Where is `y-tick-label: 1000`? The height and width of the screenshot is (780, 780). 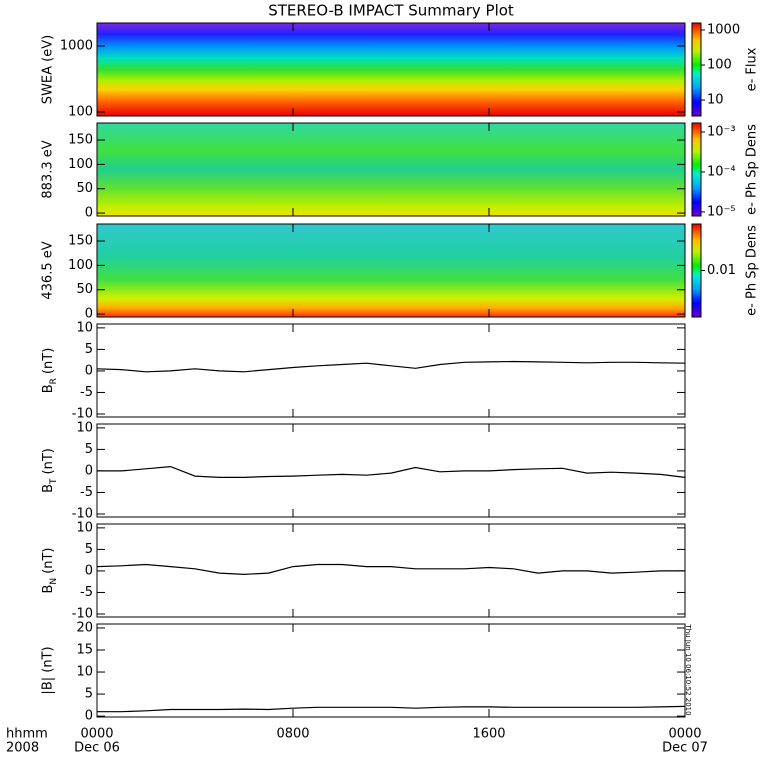
y-tick-label: 1000 is located at coordinates (76, 45).